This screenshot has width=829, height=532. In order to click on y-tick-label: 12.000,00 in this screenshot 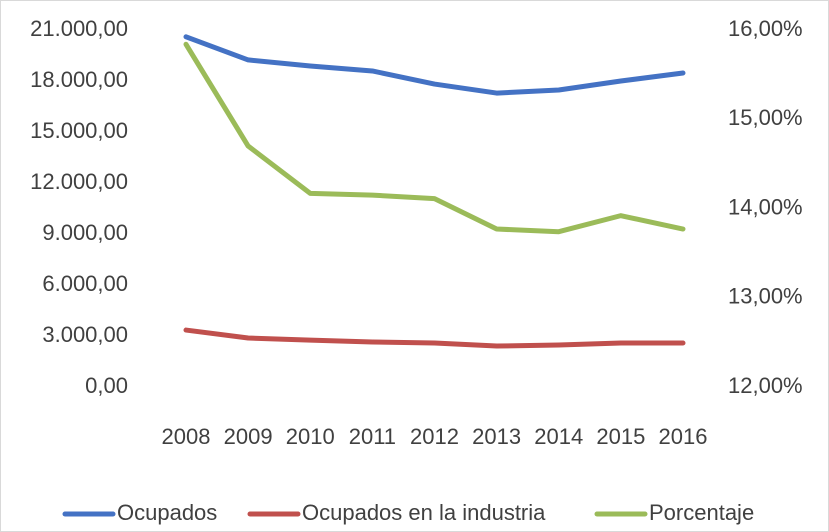, I will do `click(79, 181)`.